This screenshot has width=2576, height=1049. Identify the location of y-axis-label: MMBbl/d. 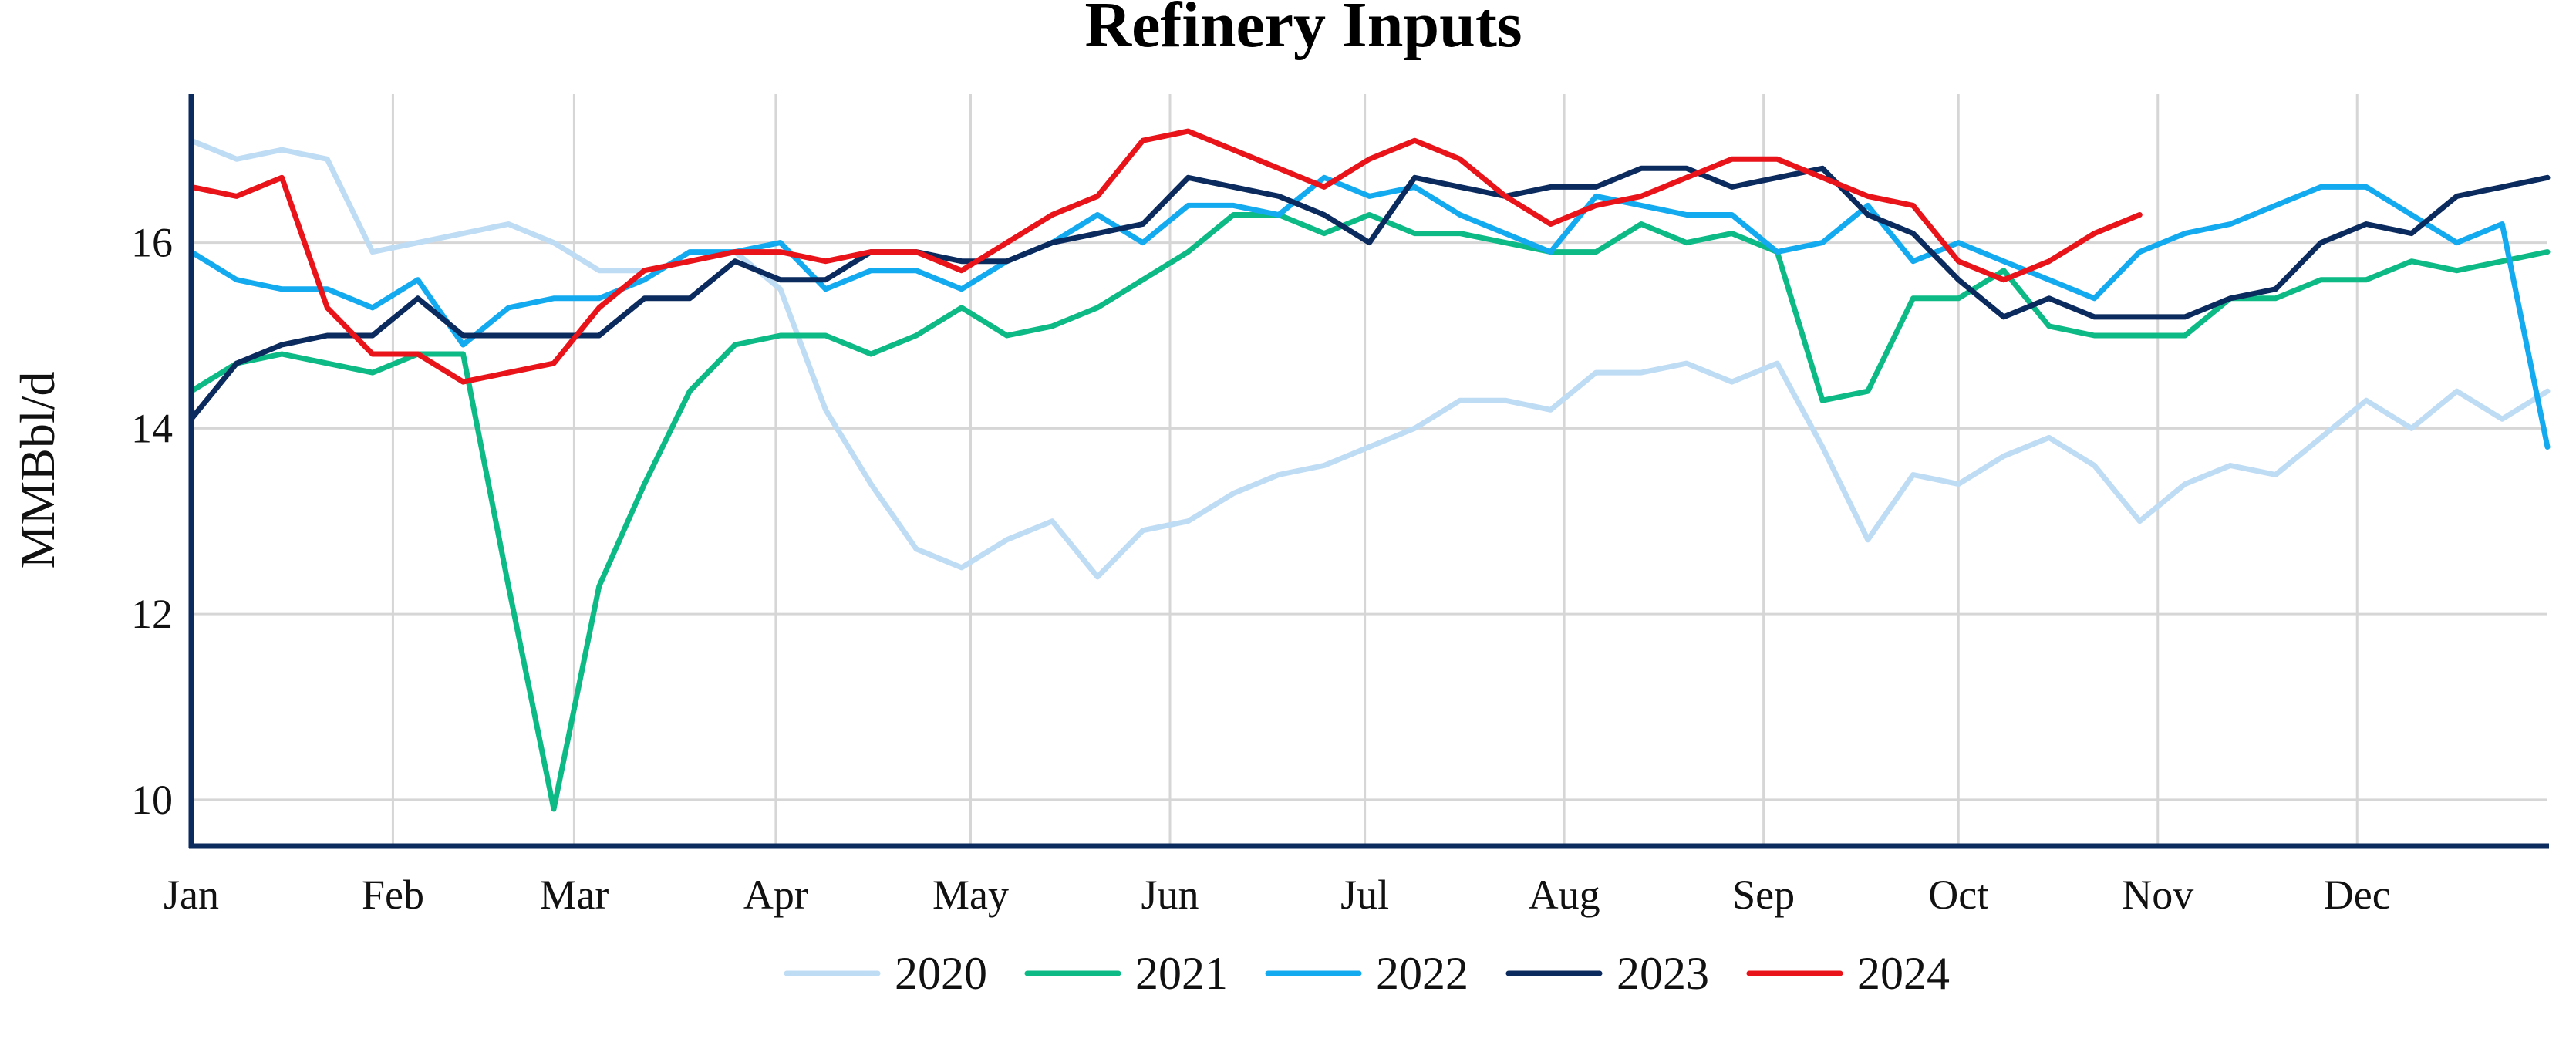
(37, 469).